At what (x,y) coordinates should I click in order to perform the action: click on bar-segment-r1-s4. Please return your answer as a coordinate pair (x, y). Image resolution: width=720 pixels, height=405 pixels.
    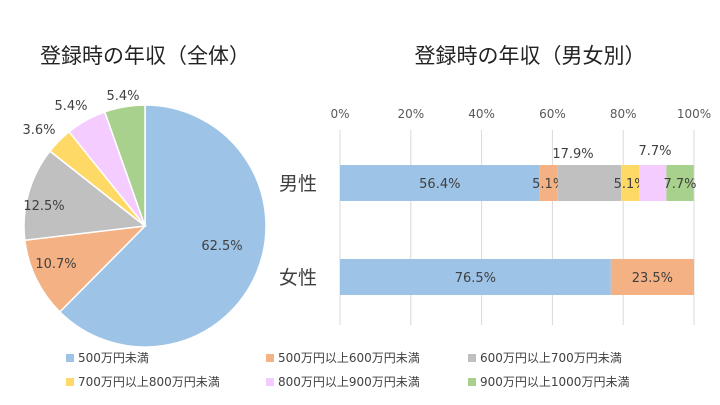
    Looking at the image, I should click on (630, 183).